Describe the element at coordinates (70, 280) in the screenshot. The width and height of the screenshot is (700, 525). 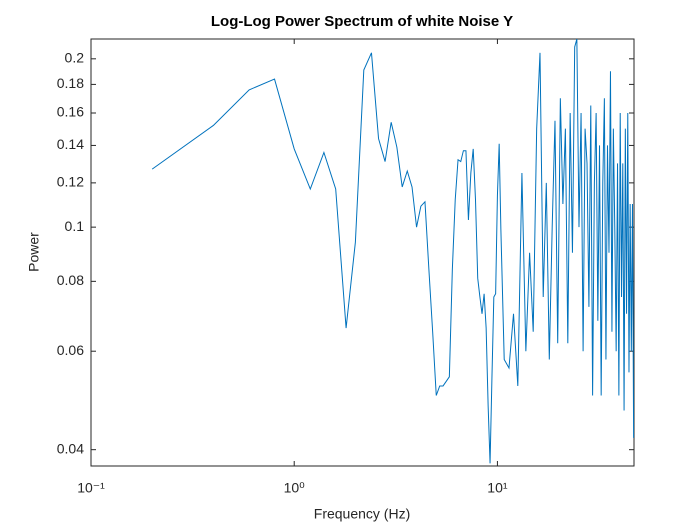
I see `y-tick-label: 0.08` at that location.